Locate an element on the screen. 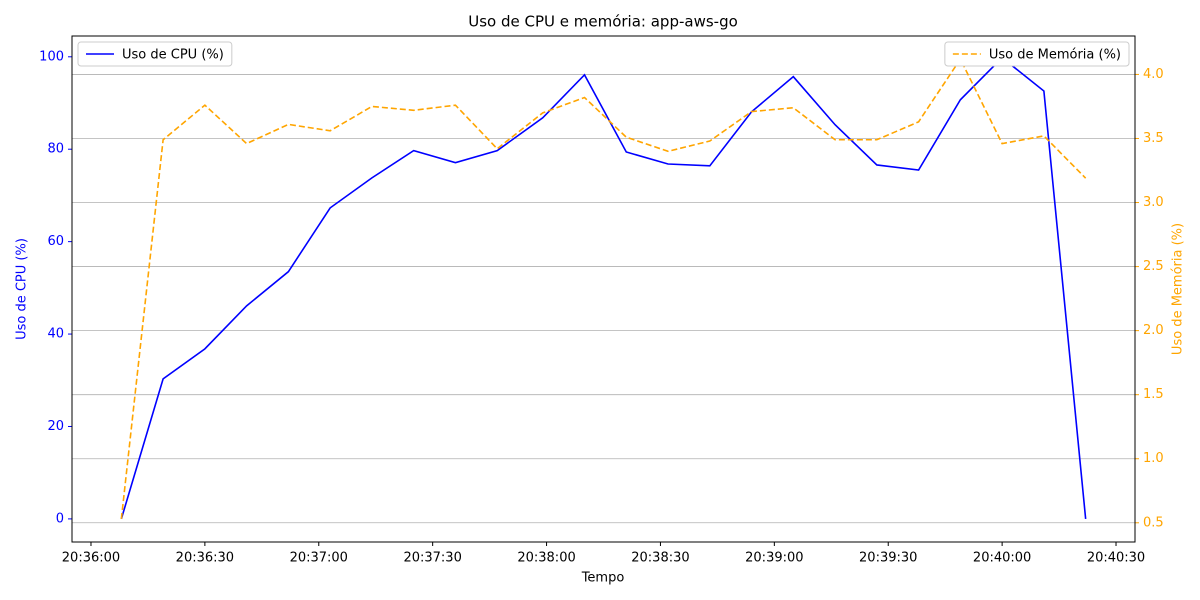  y-tick-label: 0 is located at coordinates (60, 518).